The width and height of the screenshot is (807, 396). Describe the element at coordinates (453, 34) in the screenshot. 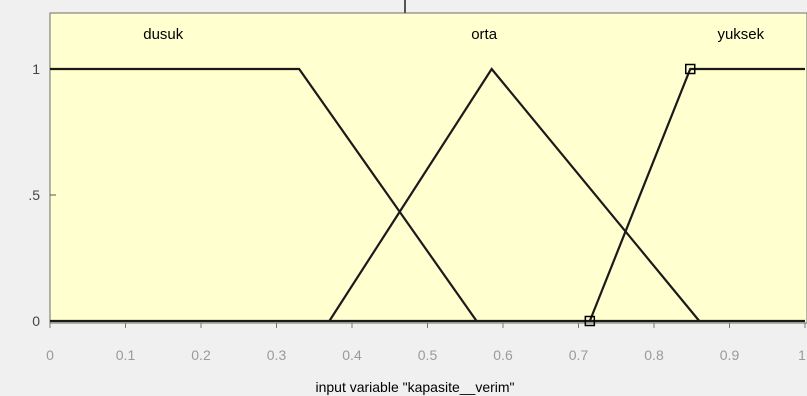

I see `mf-labels: dusuk orta yuksek` at that location.